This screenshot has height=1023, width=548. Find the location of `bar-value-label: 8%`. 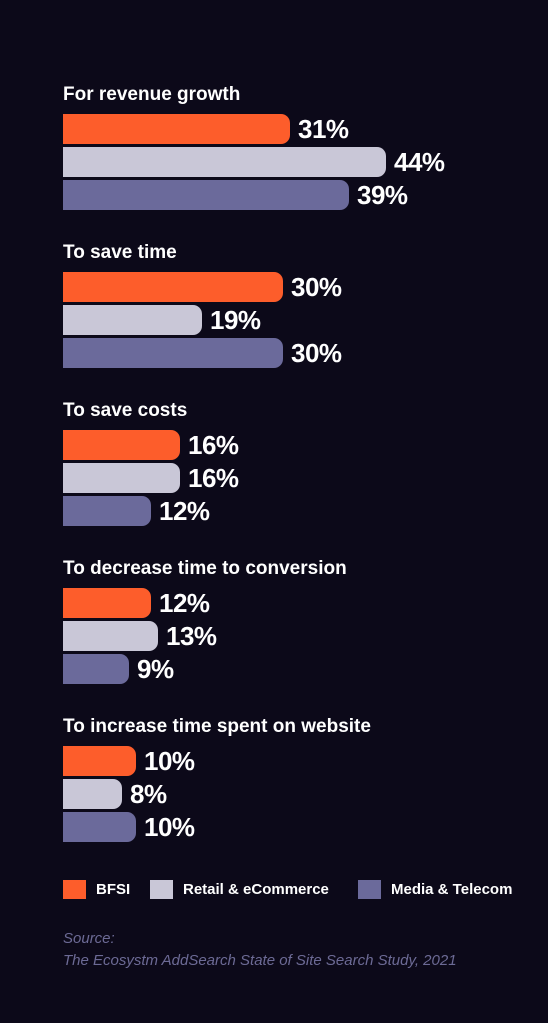

bar-value-label: 8% is located at coordinates (148, 794).